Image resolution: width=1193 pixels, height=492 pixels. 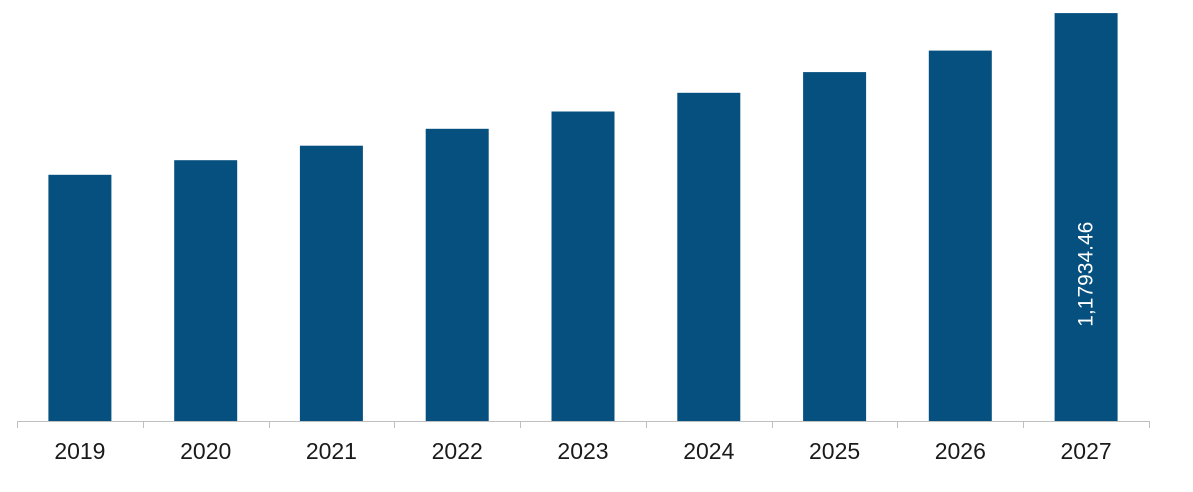 I want to click on data-labels-group: 1,17934.46, so click(x=1086, y=274).